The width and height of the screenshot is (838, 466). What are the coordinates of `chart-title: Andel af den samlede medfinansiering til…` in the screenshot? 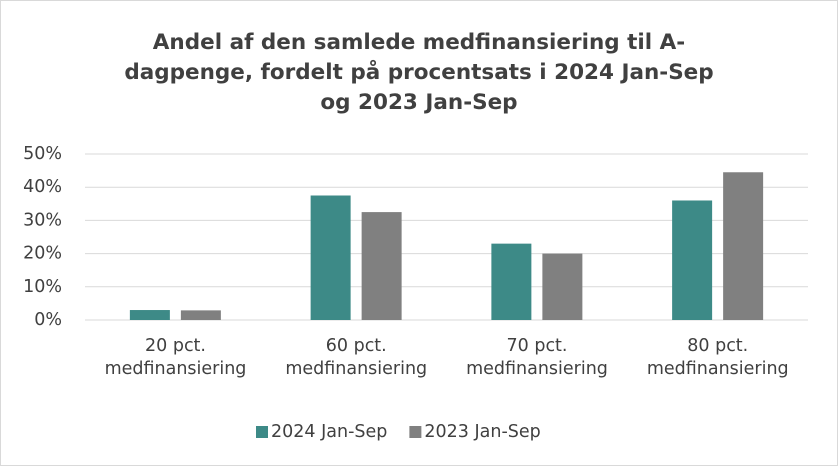 It's located at (419, 42).